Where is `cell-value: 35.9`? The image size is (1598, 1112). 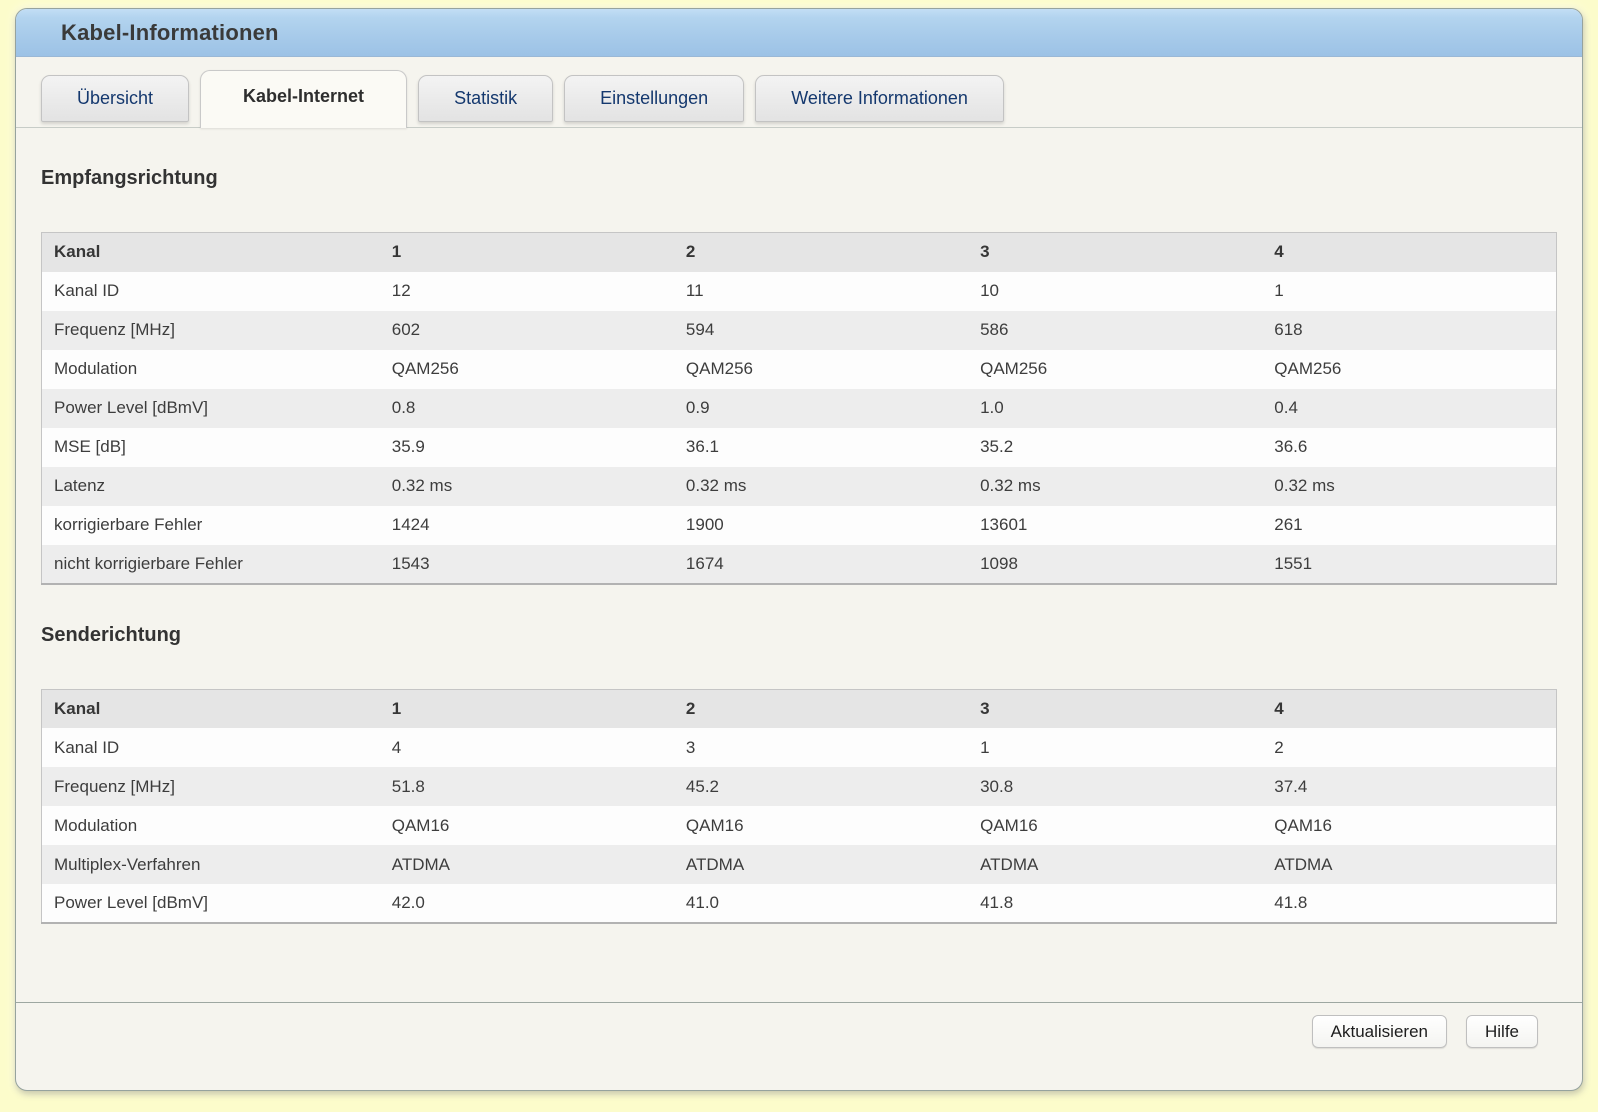
cell-value: 35.9 is located at coordinates (408, 446).